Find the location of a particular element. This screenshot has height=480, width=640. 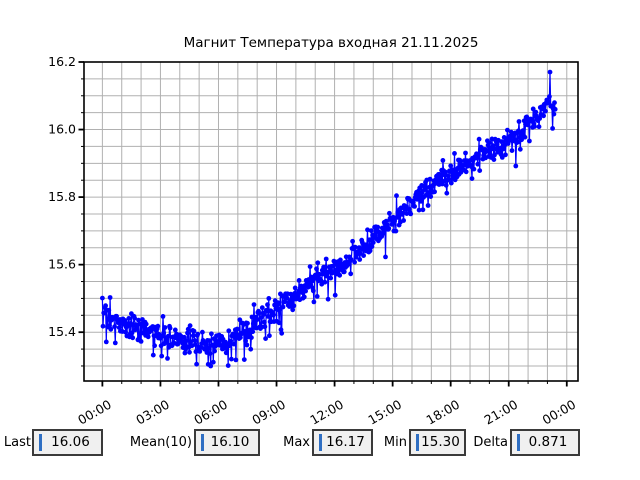

x-tick-label: 00:00 is located at coordinates (559, 411).